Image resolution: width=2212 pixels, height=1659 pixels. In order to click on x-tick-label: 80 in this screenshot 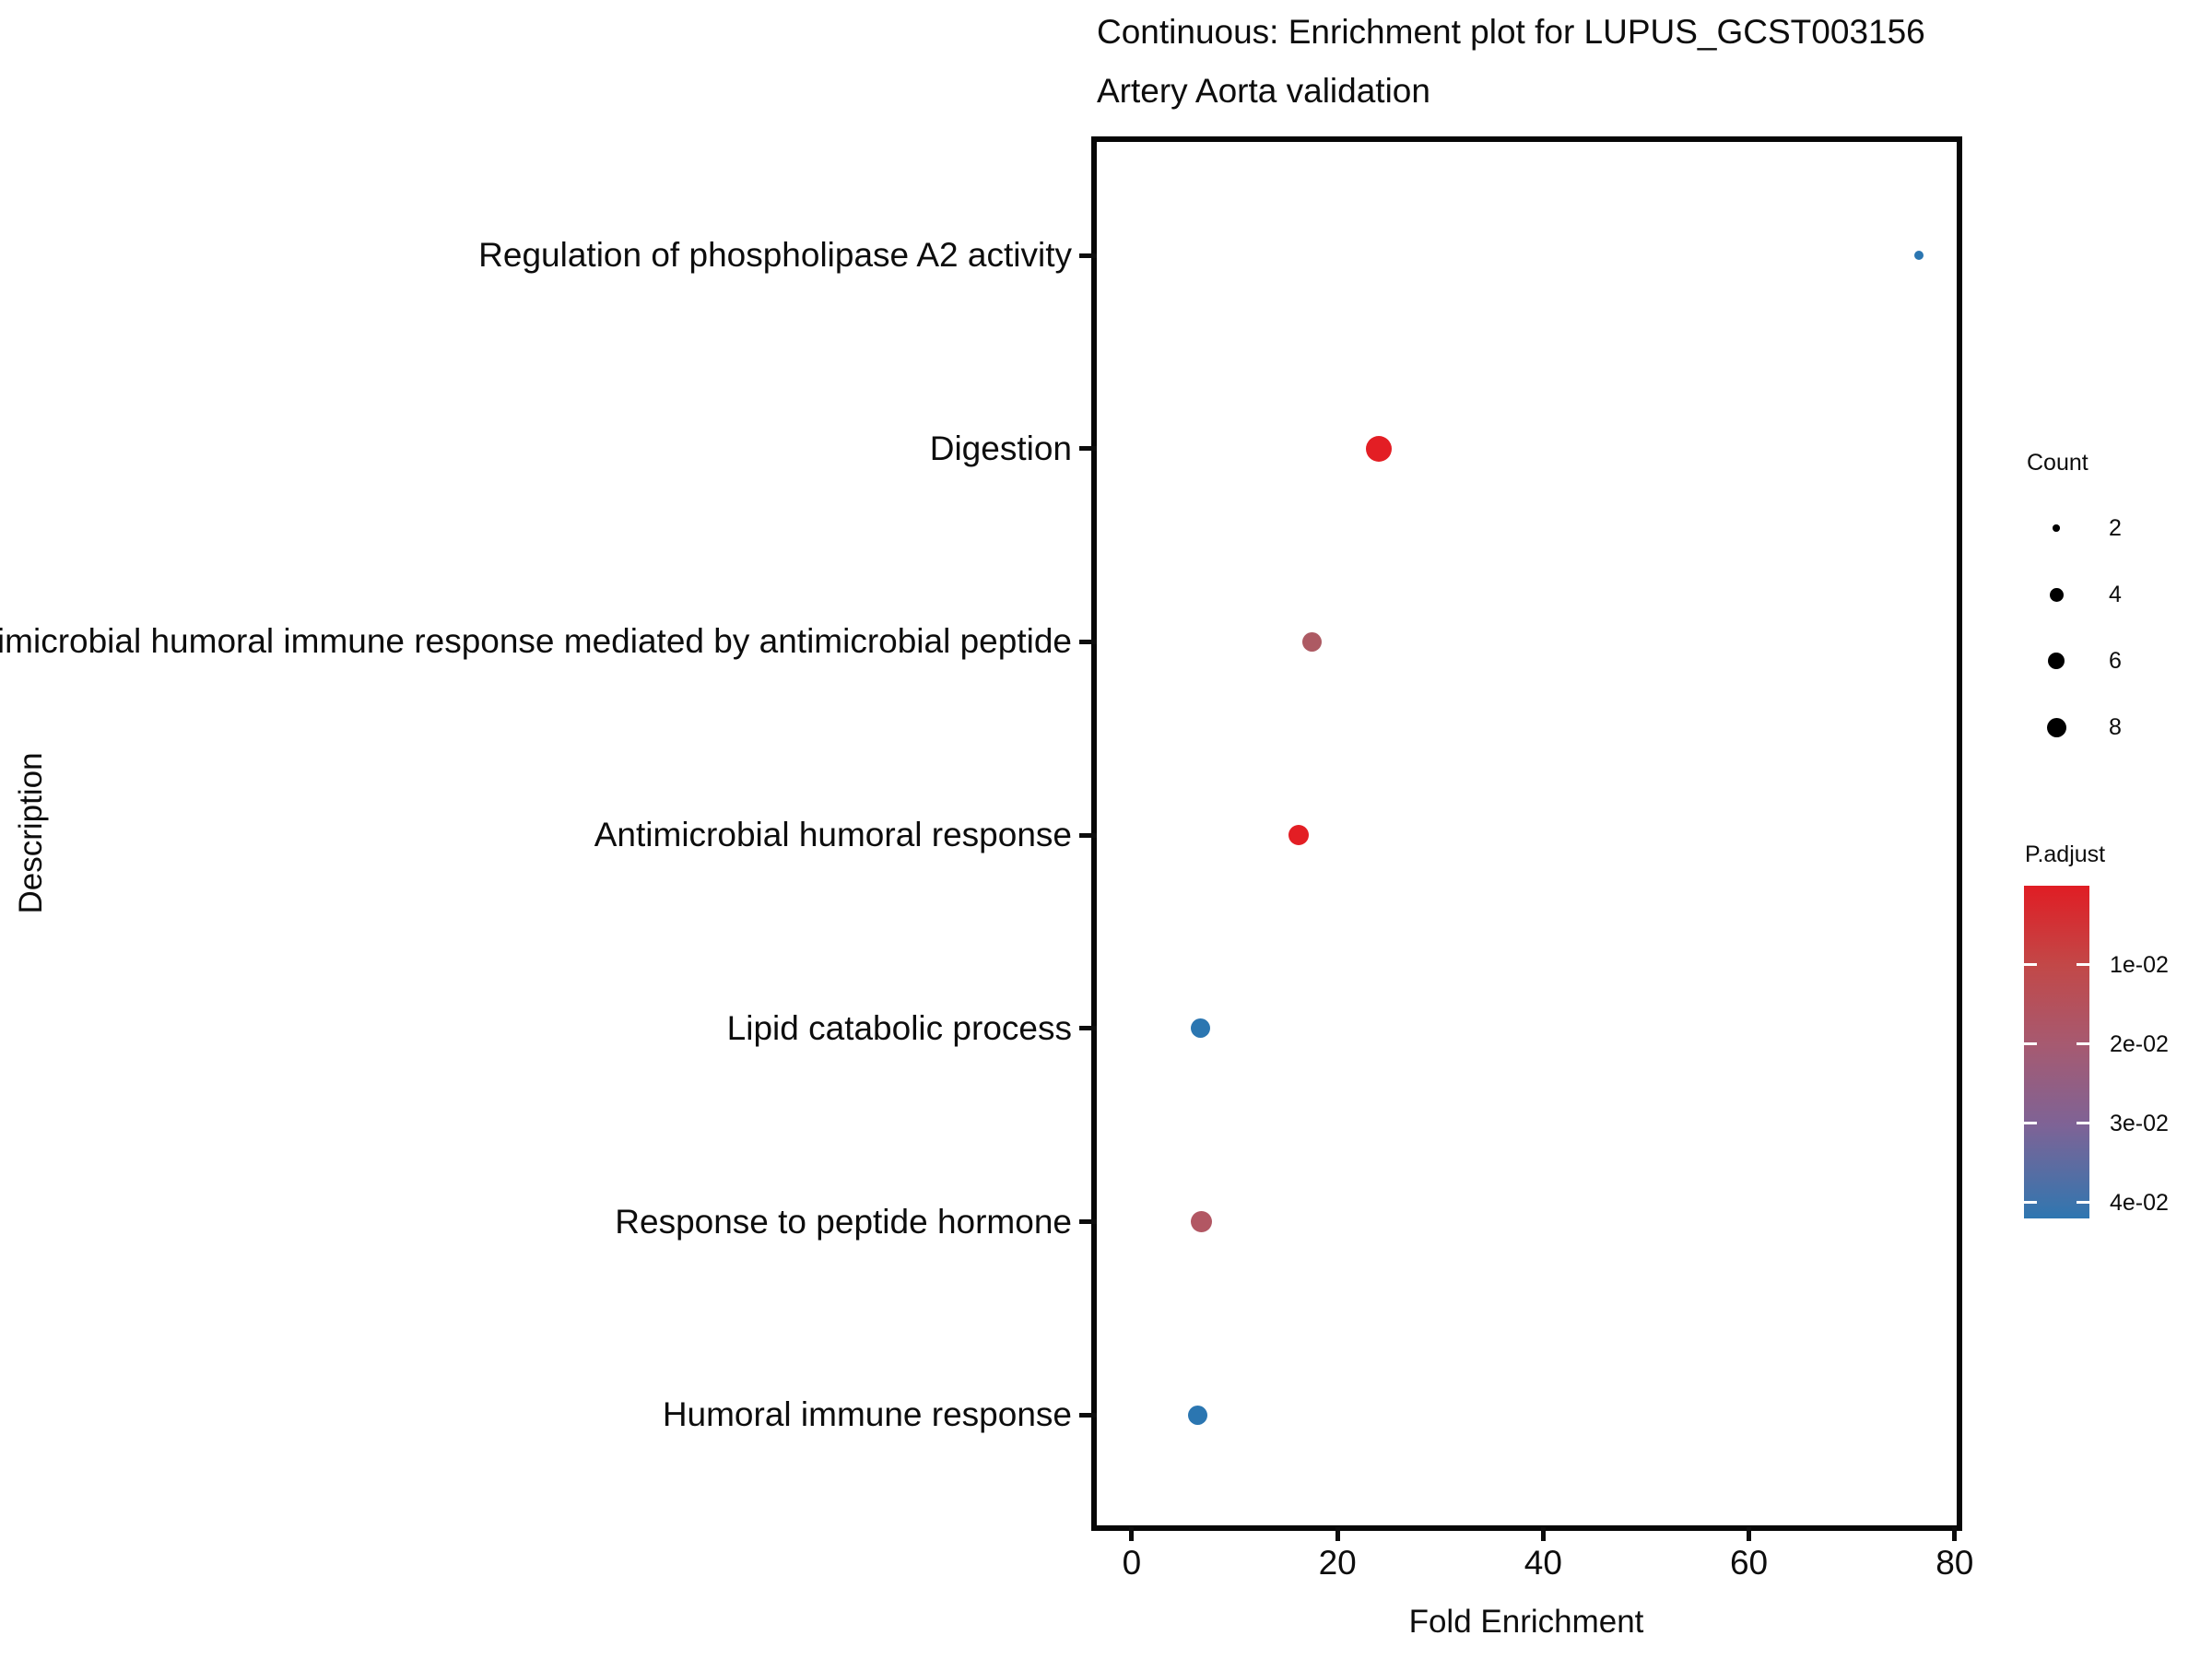, I will do `click(1955, 1563)`.